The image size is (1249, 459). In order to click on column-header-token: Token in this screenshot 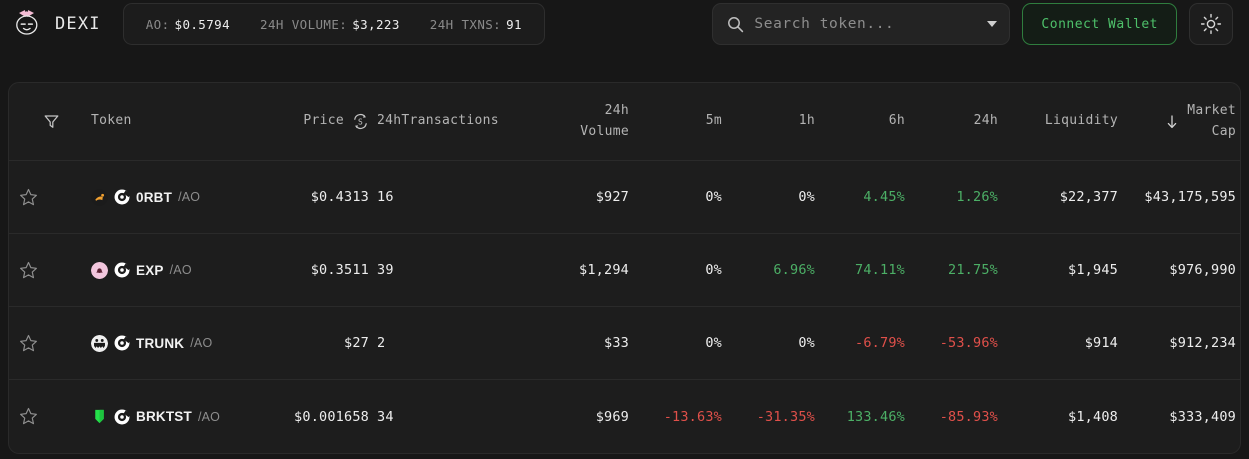, I will do `click(185, 121)`.